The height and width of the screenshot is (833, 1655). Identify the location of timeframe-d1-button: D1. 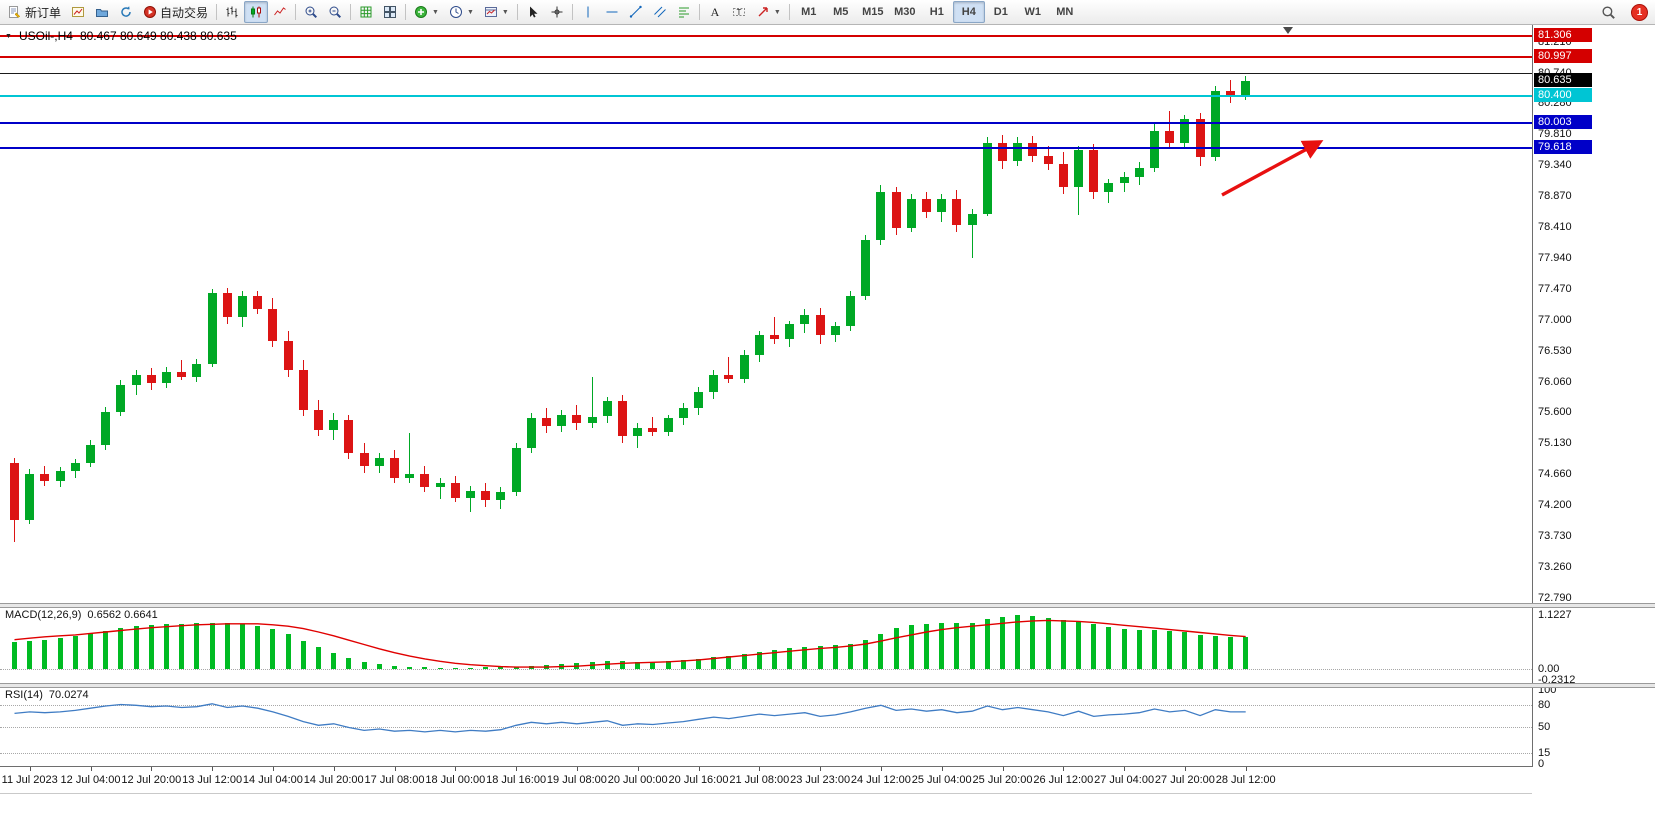
(1000, 12).